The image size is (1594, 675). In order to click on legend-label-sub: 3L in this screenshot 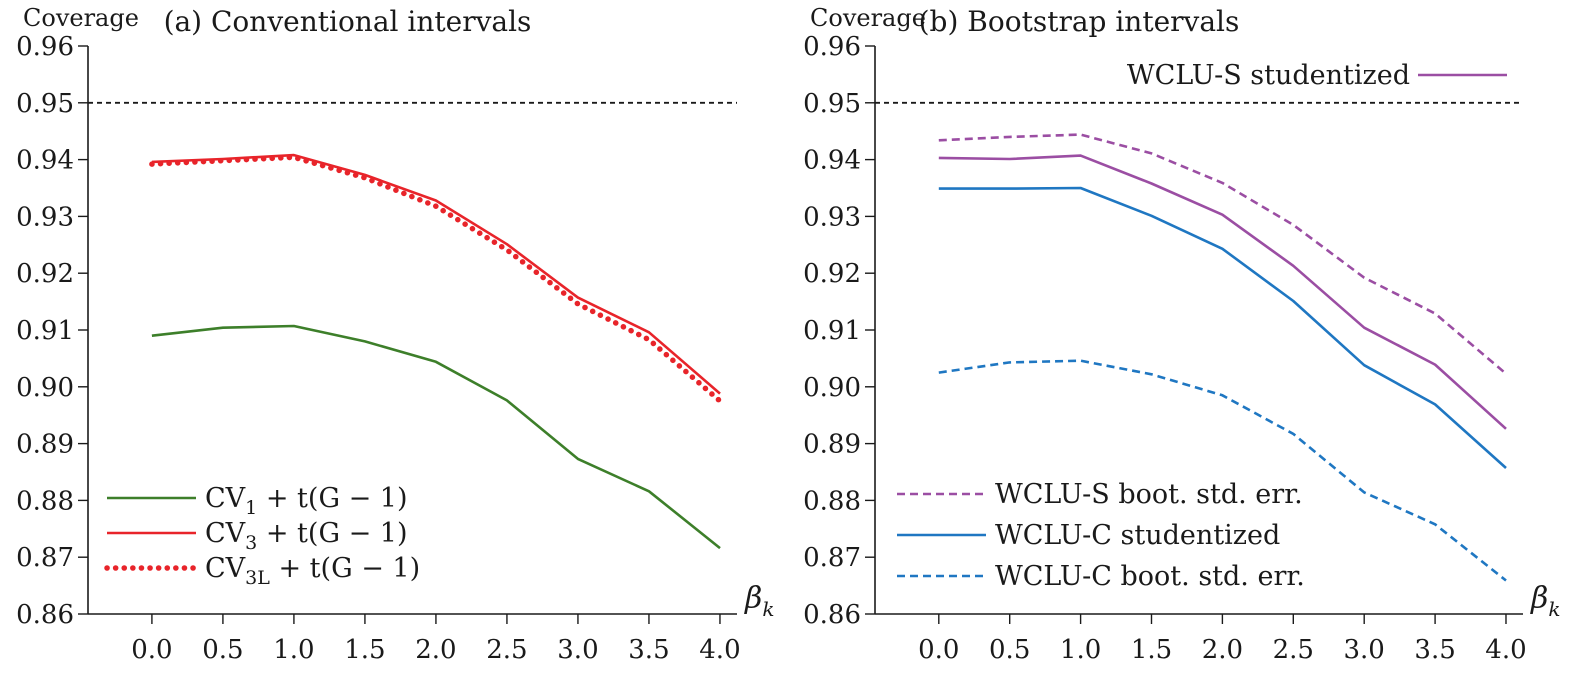, I will do `click(257, 578)`.